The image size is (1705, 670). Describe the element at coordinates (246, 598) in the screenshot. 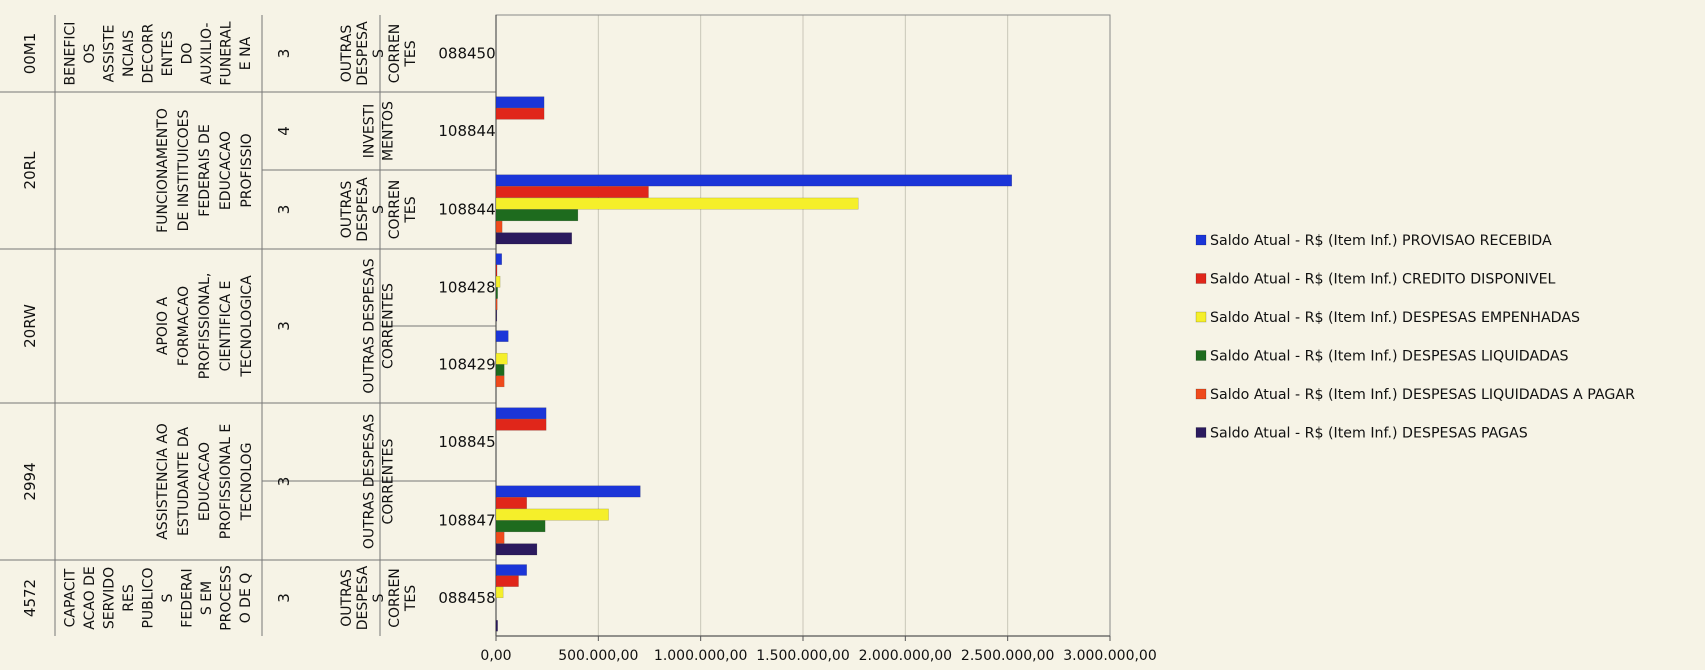

I see `action-description-label-line: O DE Q` at that location.